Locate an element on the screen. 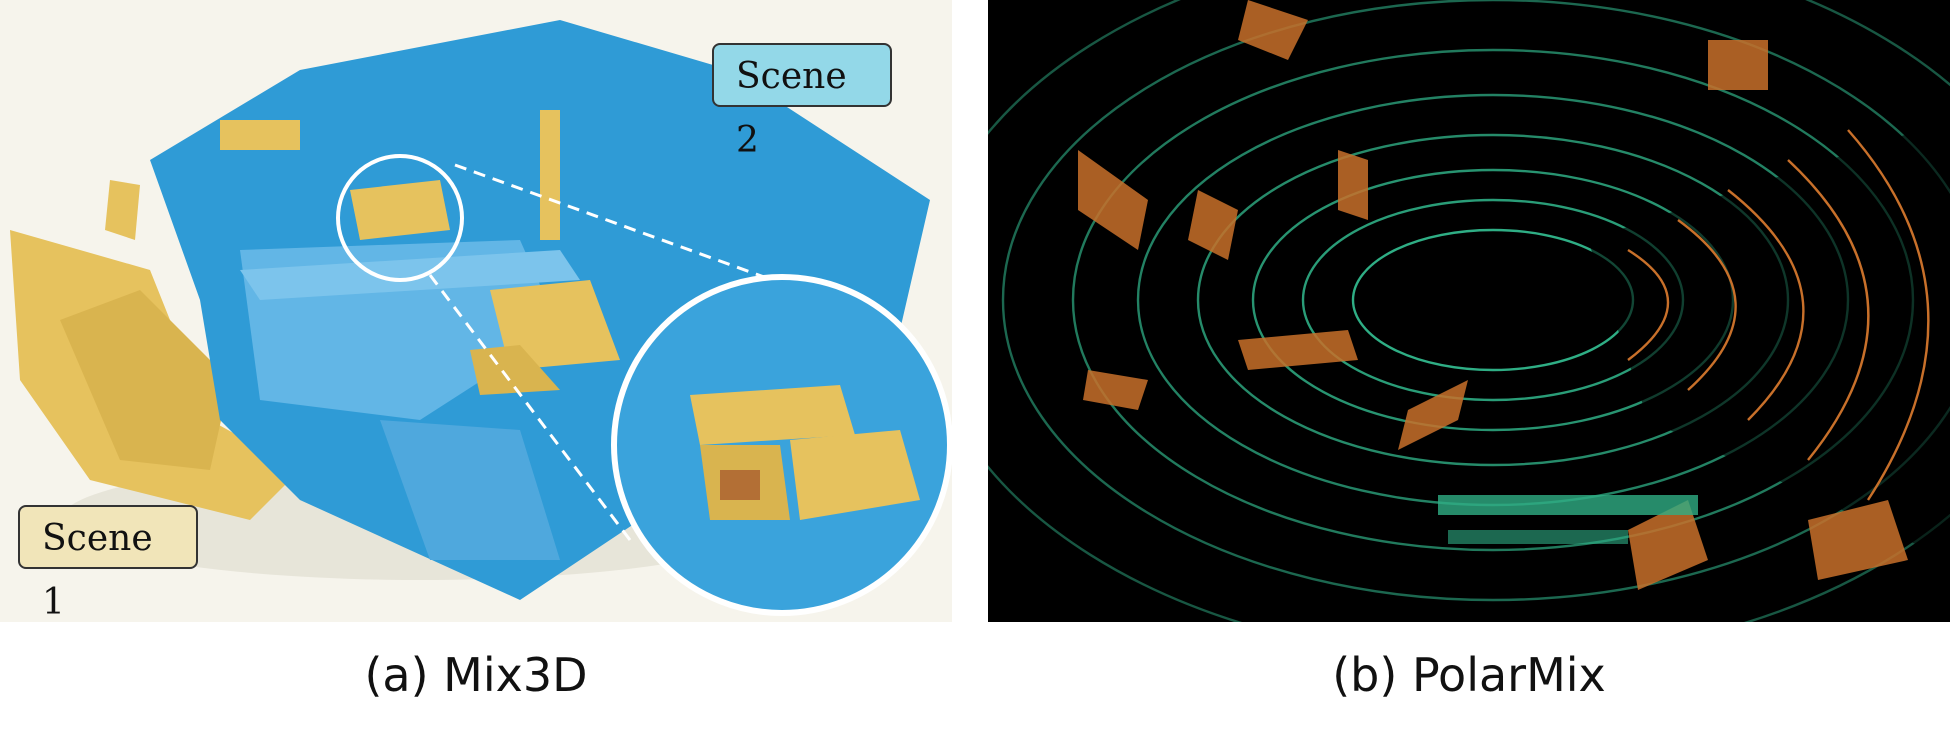  scene2-label: Scene 2 is located at coordinates (802, 102).